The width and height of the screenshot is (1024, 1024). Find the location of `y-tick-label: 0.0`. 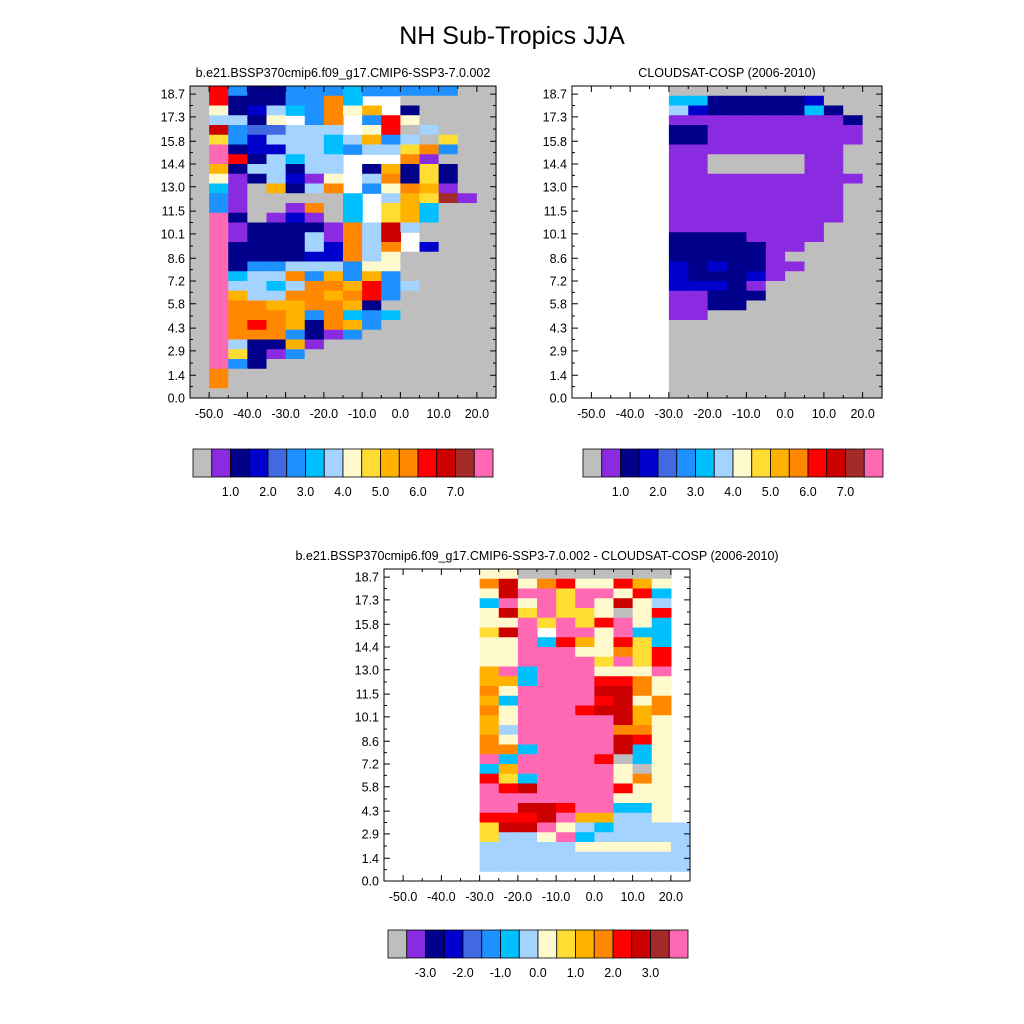

y-tick-label: 0.0 is located at coordinates (370, 882).